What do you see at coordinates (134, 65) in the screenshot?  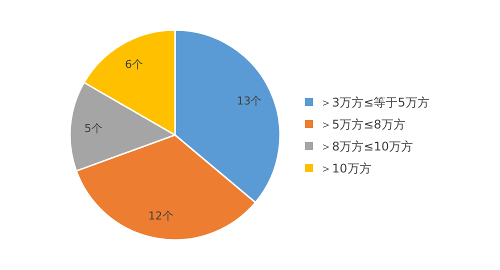 I see `data-label: 6个` at bounding box center [134, 65].